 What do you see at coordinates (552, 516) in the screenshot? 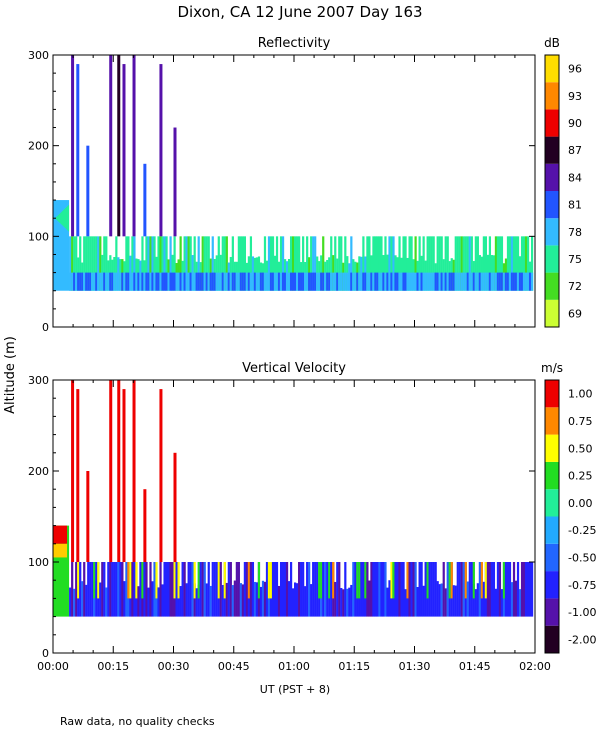
I see `colorbar-frame` at bounding box center [552, 516].